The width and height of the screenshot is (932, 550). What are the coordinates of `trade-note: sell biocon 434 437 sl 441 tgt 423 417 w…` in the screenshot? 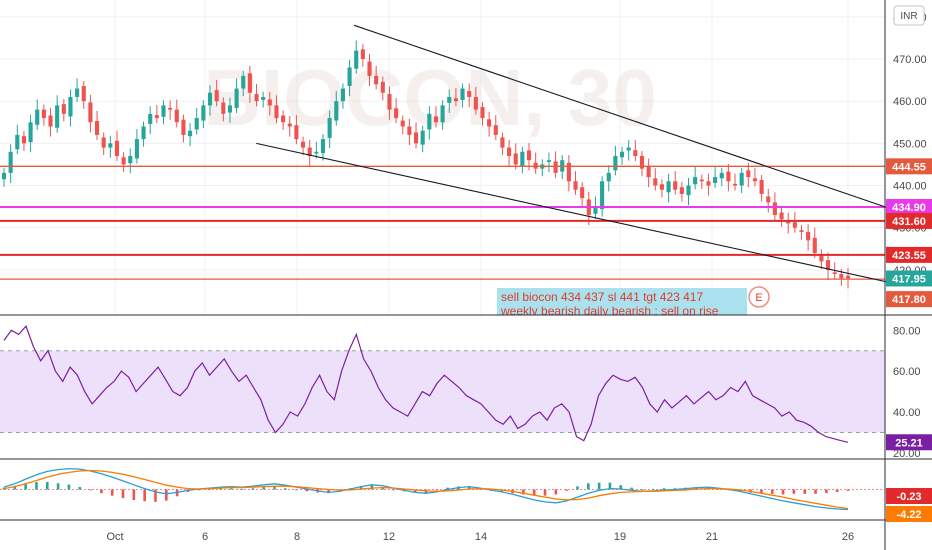 It's located at (633, 302).